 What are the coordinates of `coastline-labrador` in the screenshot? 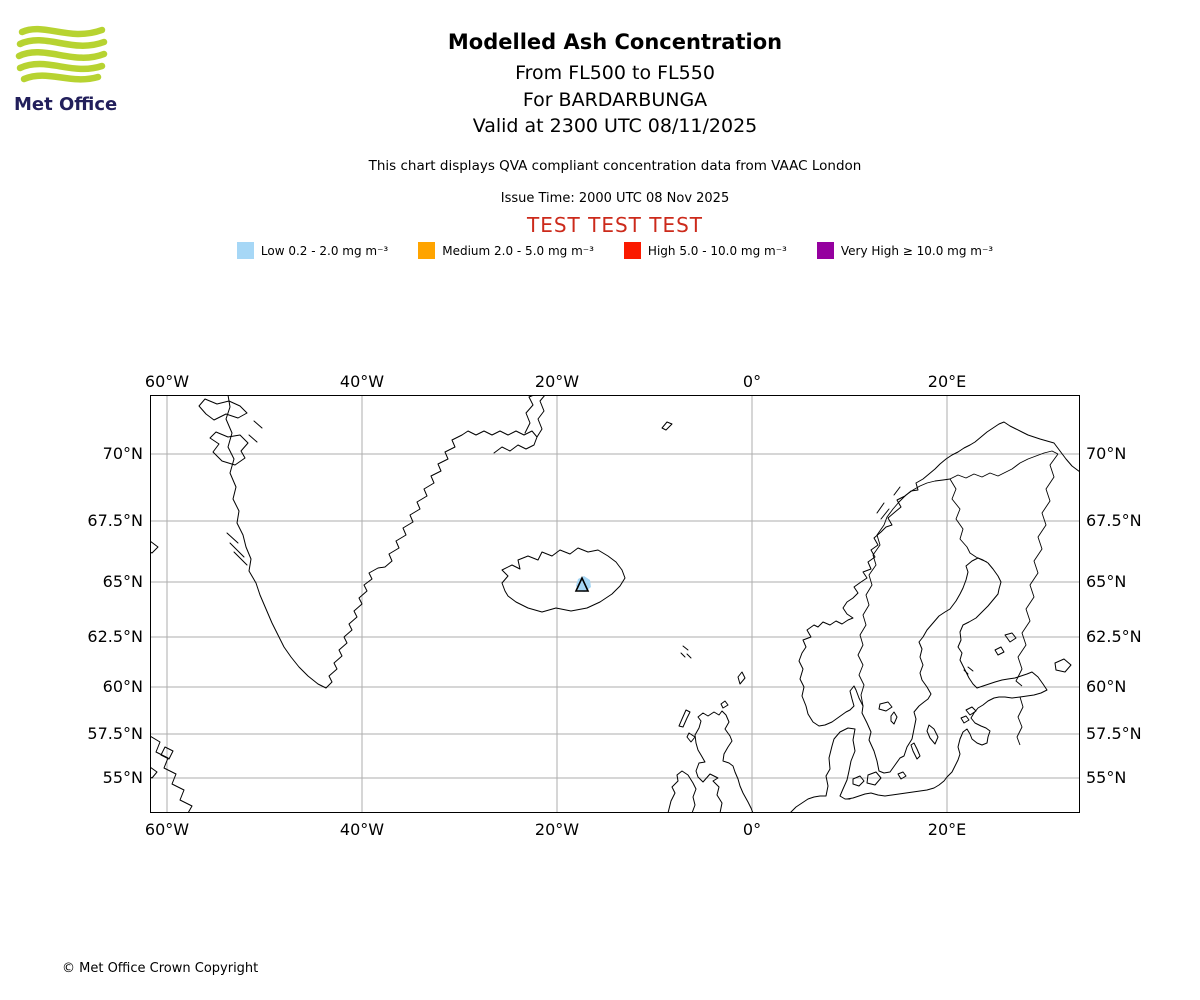 It's located at (171, 677).